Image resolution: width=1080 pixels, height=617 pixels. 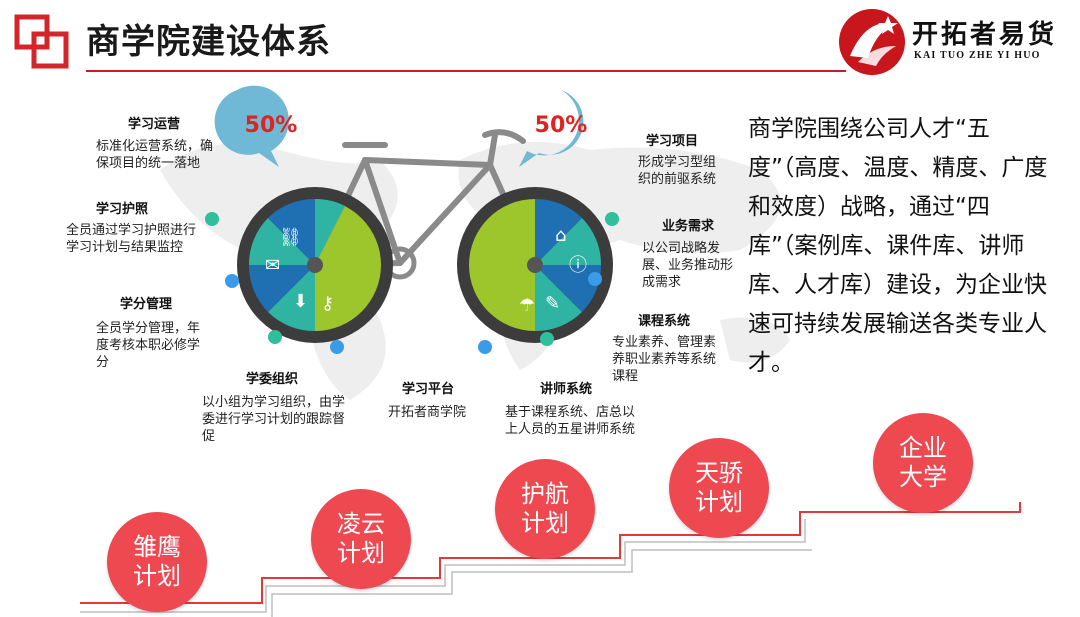 I want to click on stair-circle-3-line2: 计划, so click(x=545, y=523).